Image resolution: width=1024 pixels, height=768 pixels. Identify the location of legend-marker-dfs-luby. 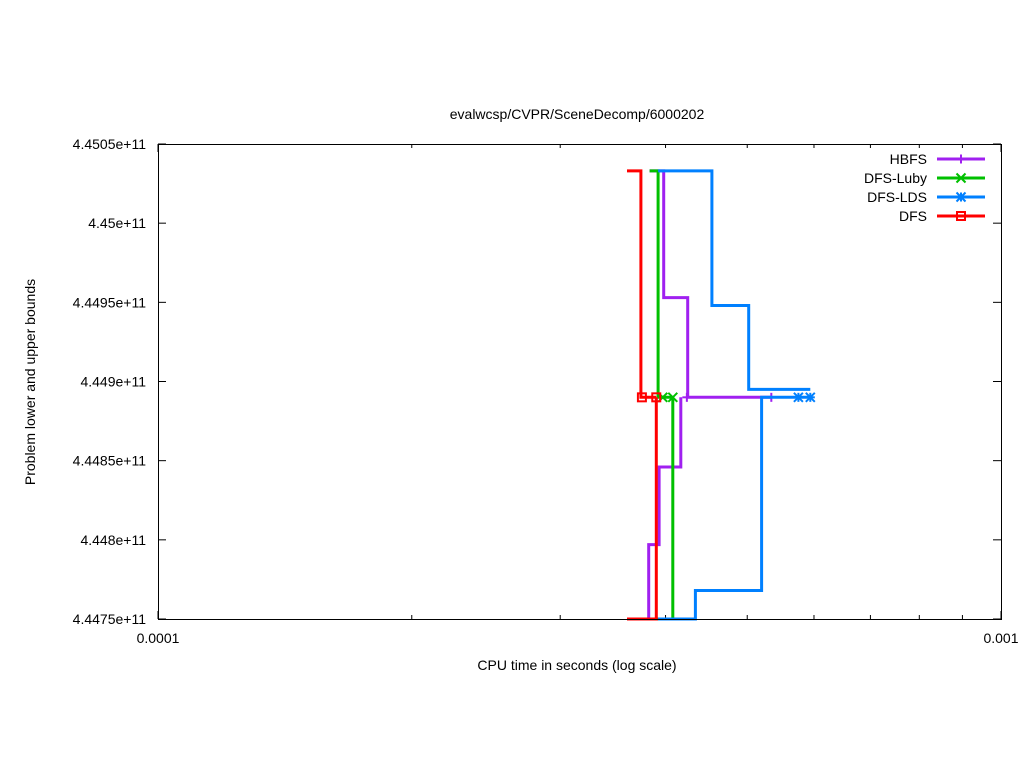
(961, 178).